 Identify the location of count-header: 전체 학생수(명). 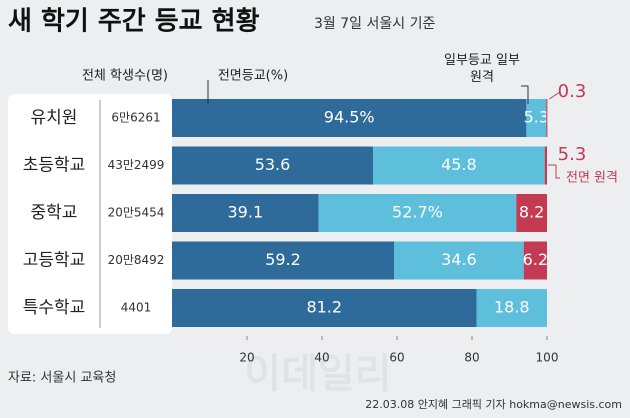
(125, 76).